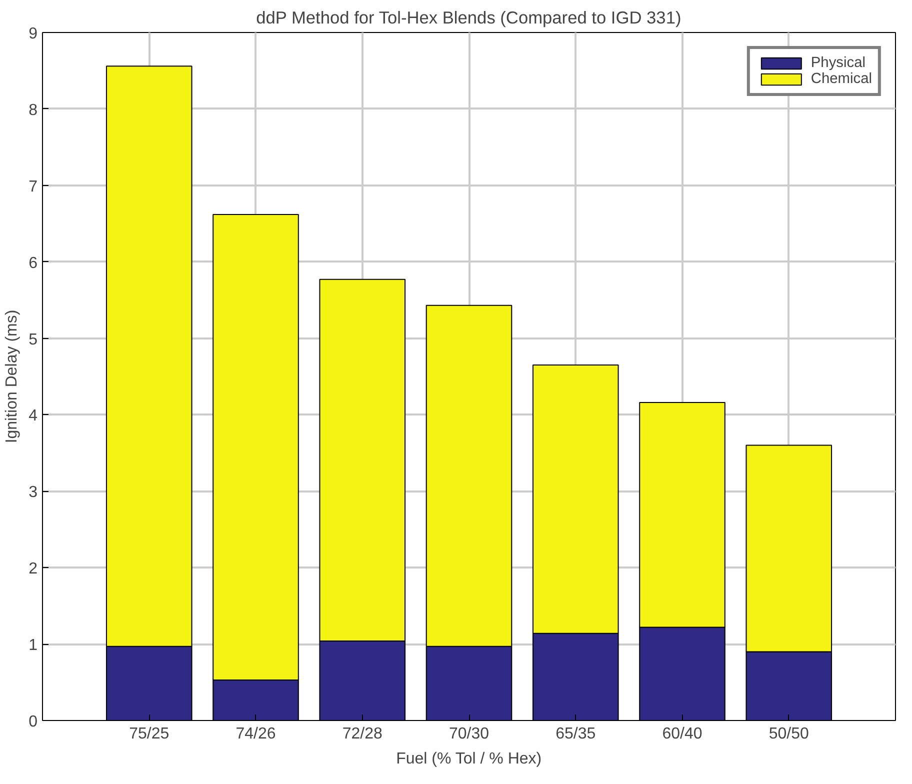 This screenshot has height=784, width=912. Describe the element at coordinates (33, 722) in the screenshot. I see `y-tick-label: 0` at that location.